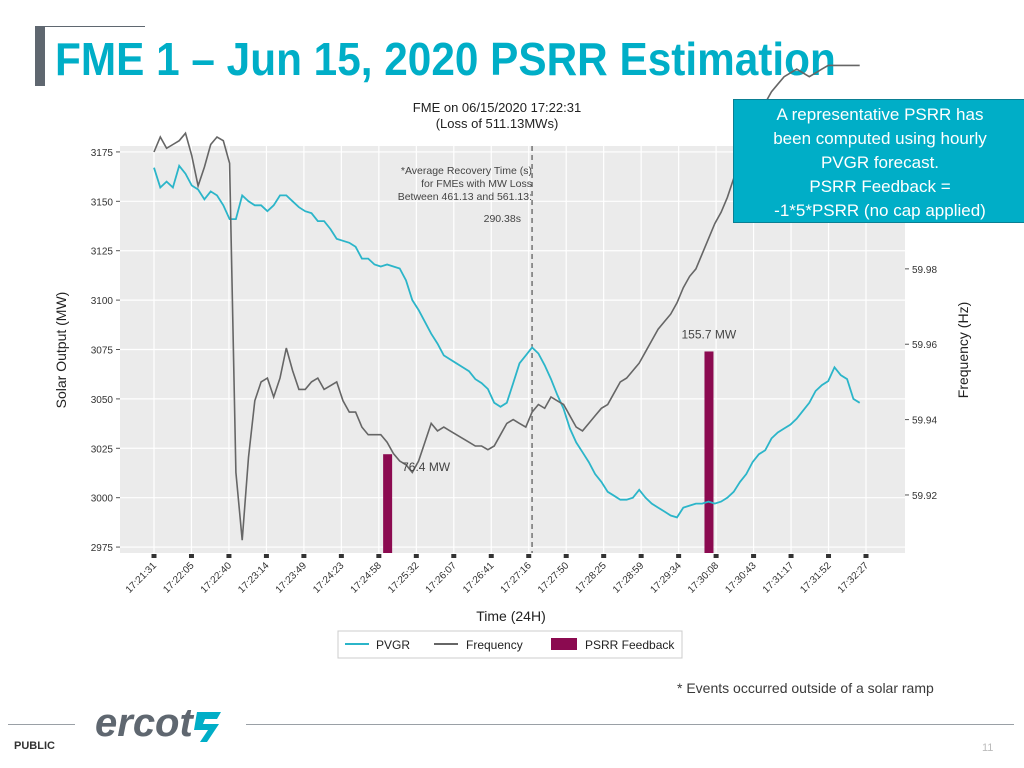  What do you see at coordinates (102, 153) in the screenshot?
I see `y-tick-label-3175: 3175` at bounding box center [102, 153].